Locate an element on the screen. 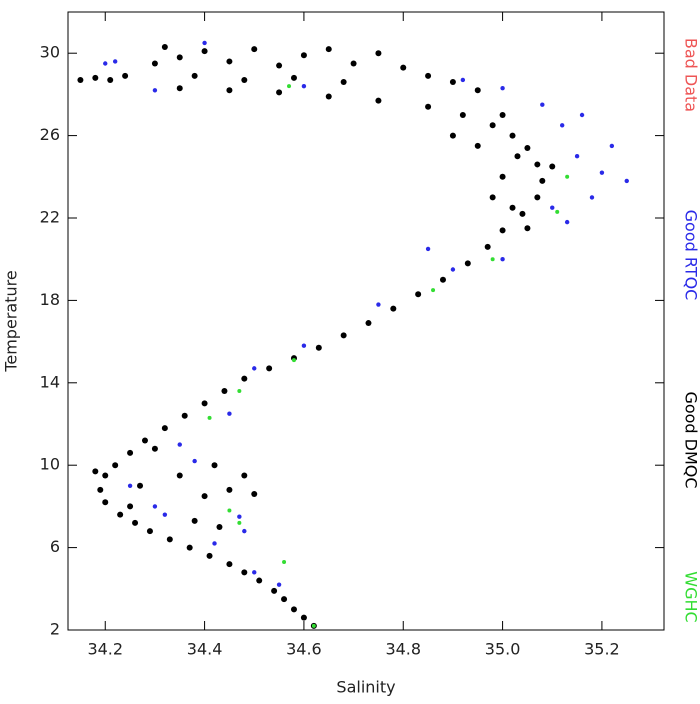 This screenshot has height=704, width=700. x-tick-label: 34.2 is located at coordinates (105, 649).